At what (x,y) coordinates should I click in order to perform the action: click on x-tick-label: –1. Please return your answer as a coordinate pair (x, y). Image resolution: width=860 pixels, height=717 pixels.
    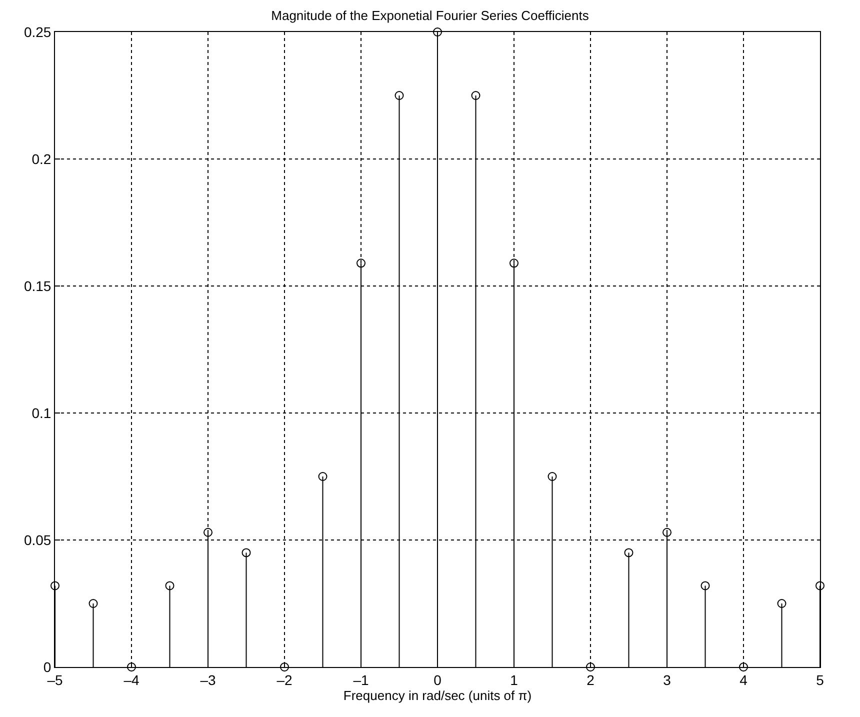
    Looking at the image, I should click on (361, 680).